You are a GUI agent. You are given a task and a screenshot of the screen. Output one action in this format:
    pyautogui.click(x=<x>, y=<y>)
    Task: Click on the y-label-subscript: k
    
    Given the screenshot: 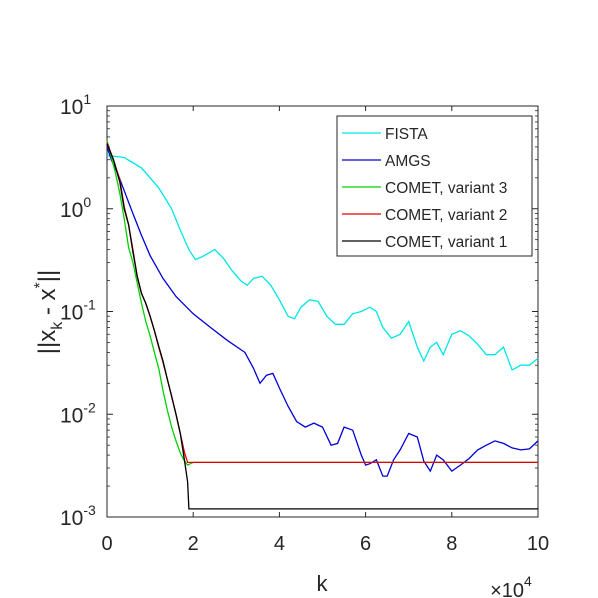 What is the action you would take?
    pyautogui.click(x=57, y=325)
    